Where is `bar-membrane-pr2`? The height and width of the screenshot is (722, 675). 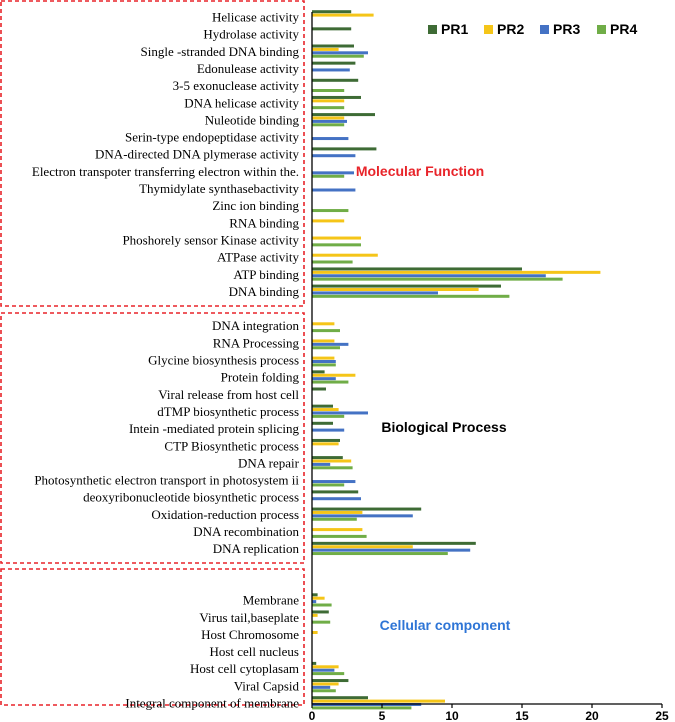
bar-membrane-pr2 is located at coordinates (318, 598).